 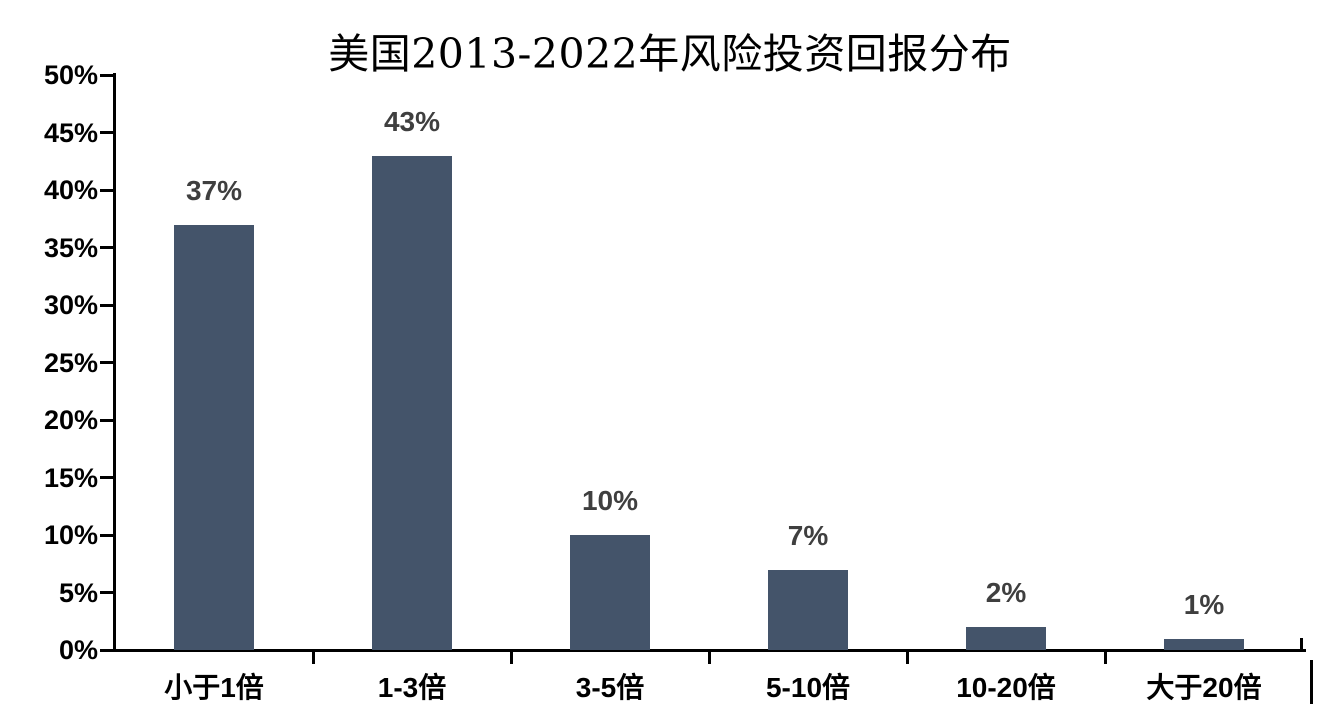 What do you see at coordinates (709, 650) in the screenshot?
I see `x-axis-line` at bounding box center [709, 650].